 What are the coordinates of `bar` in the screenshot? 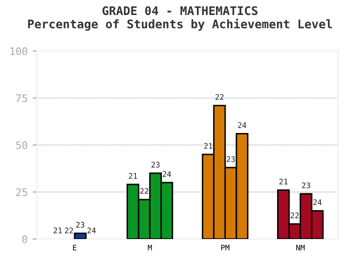 It's located at (80, 235).